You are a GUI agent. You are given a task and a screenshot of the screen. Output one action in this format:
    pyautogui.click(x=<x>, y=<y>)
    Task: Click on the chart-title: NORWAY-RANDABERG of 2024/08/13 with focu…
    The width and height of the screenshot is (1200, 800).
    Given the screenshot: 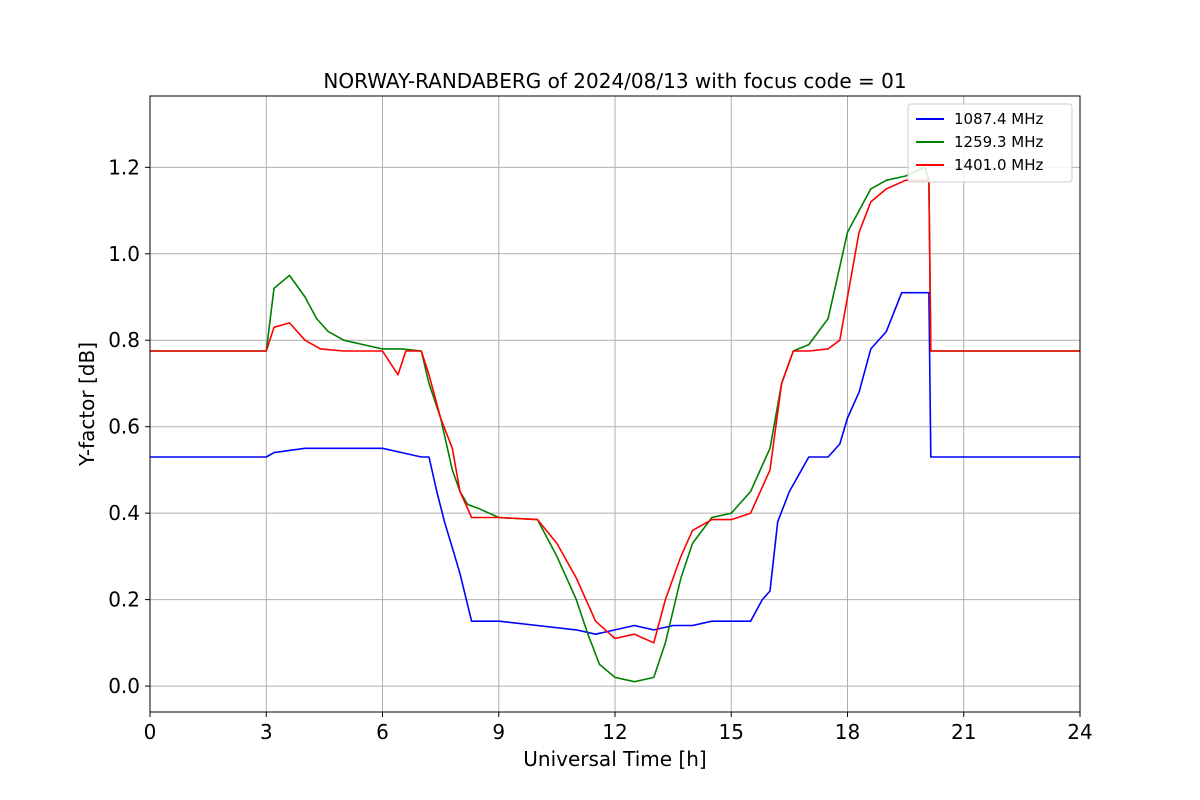 What is the action you would take?
    pyautogui.click(x=614, y=81)
    